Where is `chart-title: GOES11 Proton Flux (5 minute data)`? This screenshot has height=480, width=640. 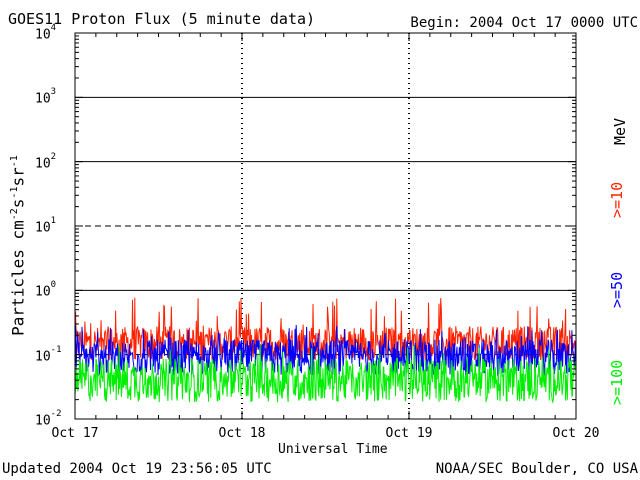
chart-title: GOES11 Proton Flux (5 minute data) is located at coordinates (162, 19).